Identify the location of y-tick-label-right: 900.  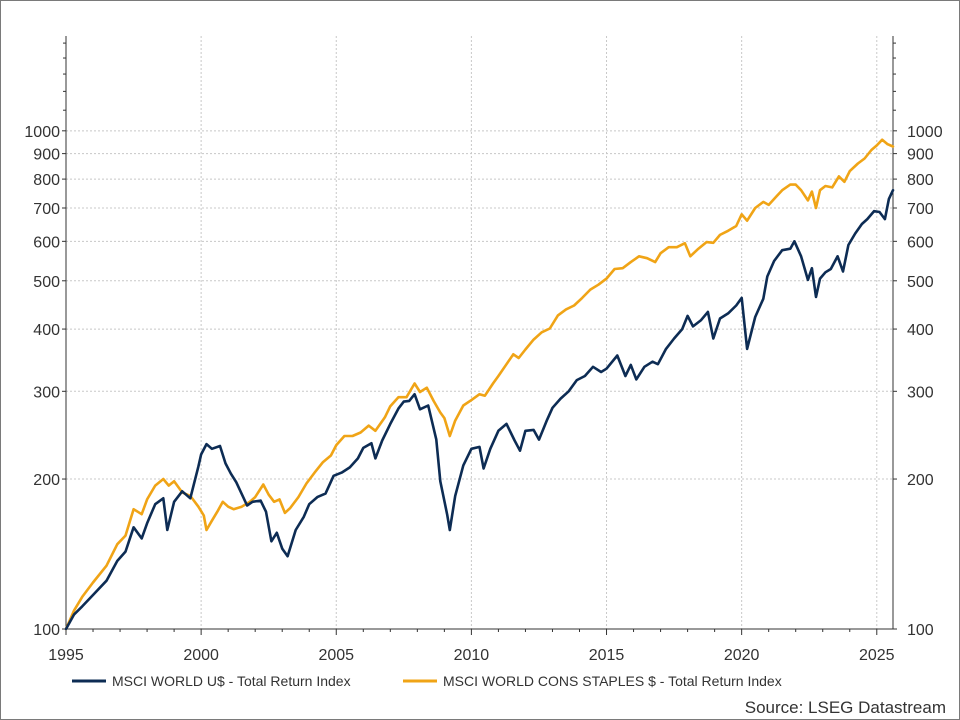
(920, 155).